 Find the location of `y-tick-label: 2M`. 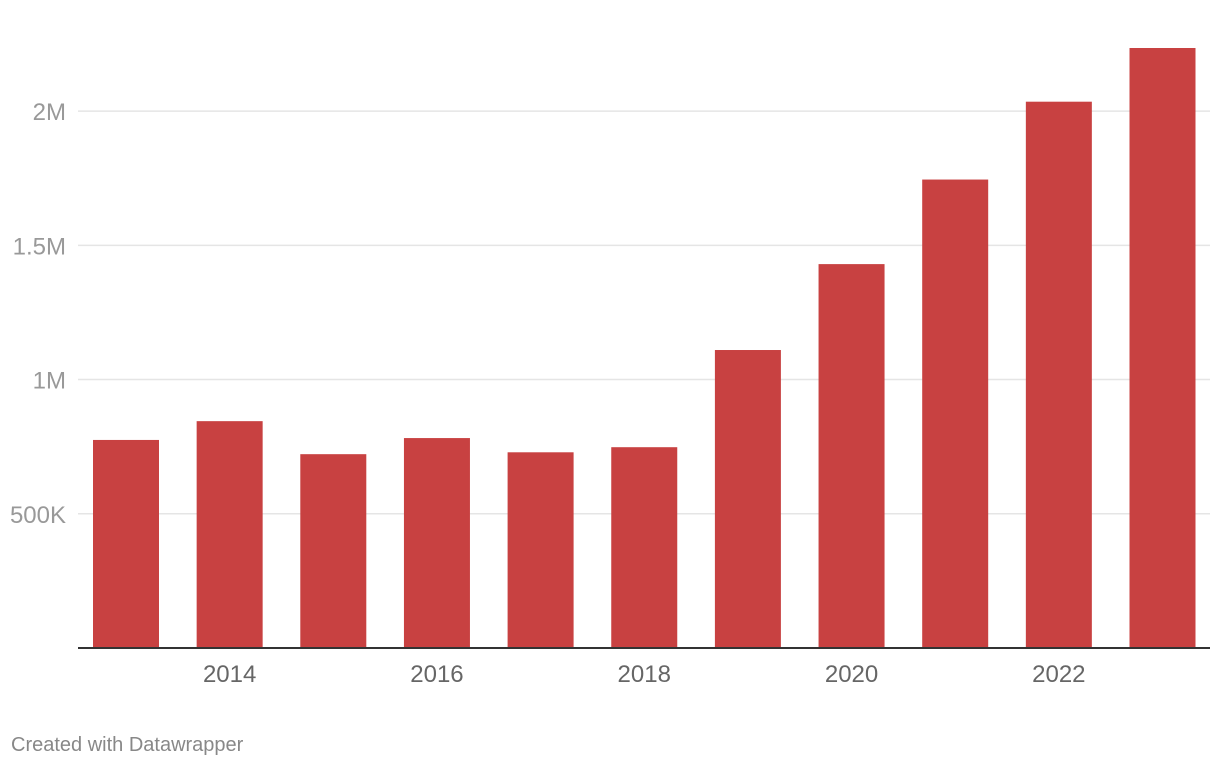

y-tick-label: 2M is located at coordinates (49, 112).